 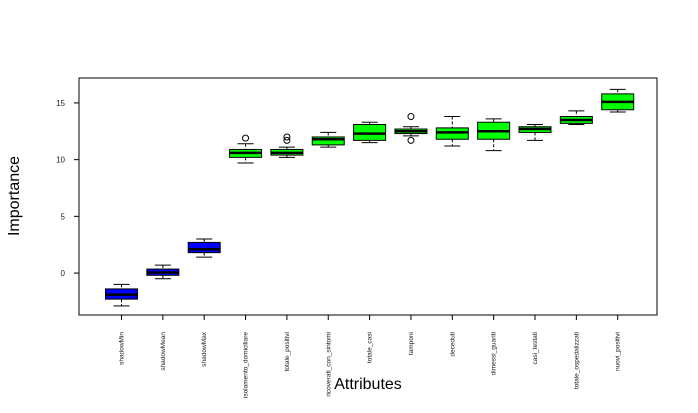 What do you see at coordinates (370, 132) in the screenshot?
I see `box-totale_casi` at bounding box center [370, 132].